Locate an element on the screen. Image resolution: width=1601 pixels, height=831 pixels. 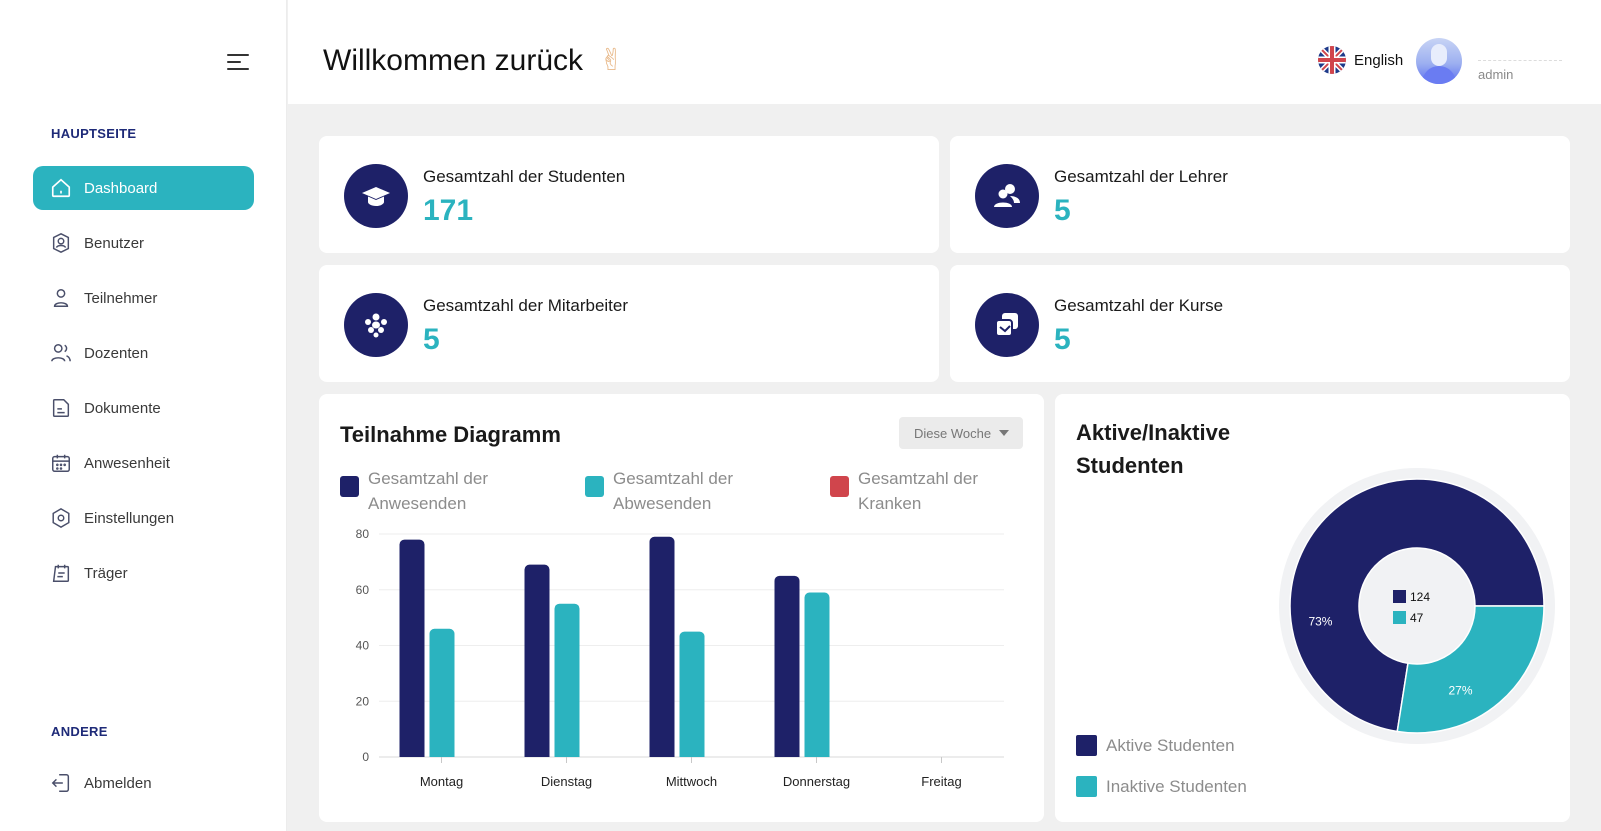
graduation-cap-icon is located at coordinates (376, 196).